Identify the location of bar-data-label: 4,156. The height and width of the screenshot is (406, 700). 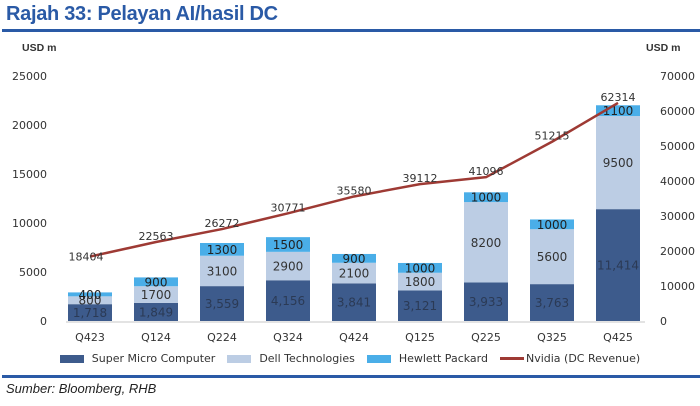
(288, 301).